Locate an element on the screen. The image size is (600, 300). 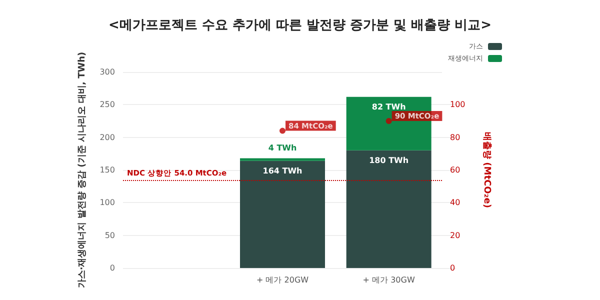
y2-tick-label: 80 is located at coordinates (455, 137).